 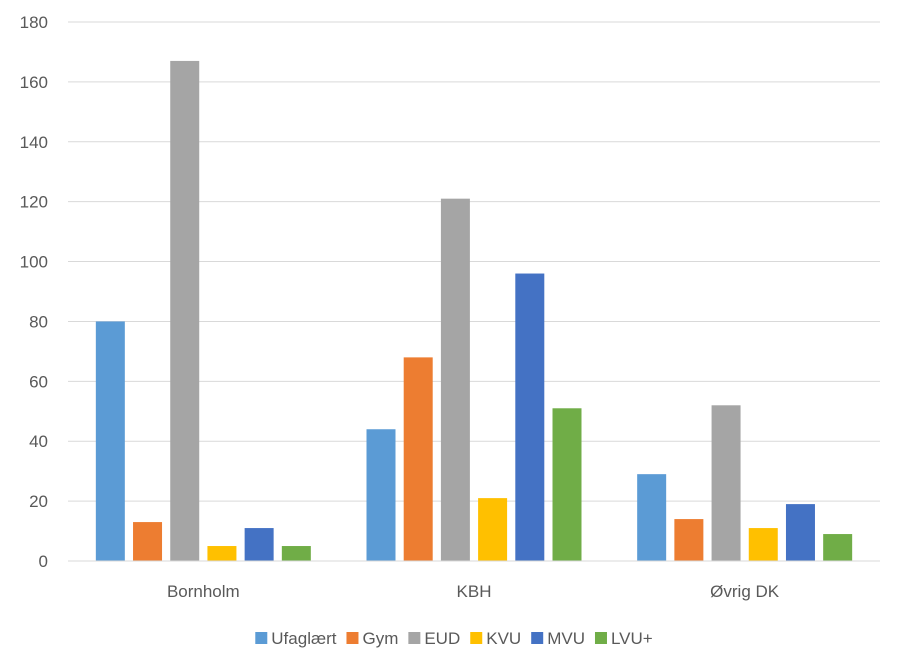 I want to click on bar-kbh-gym, so click(x=418, y=459).